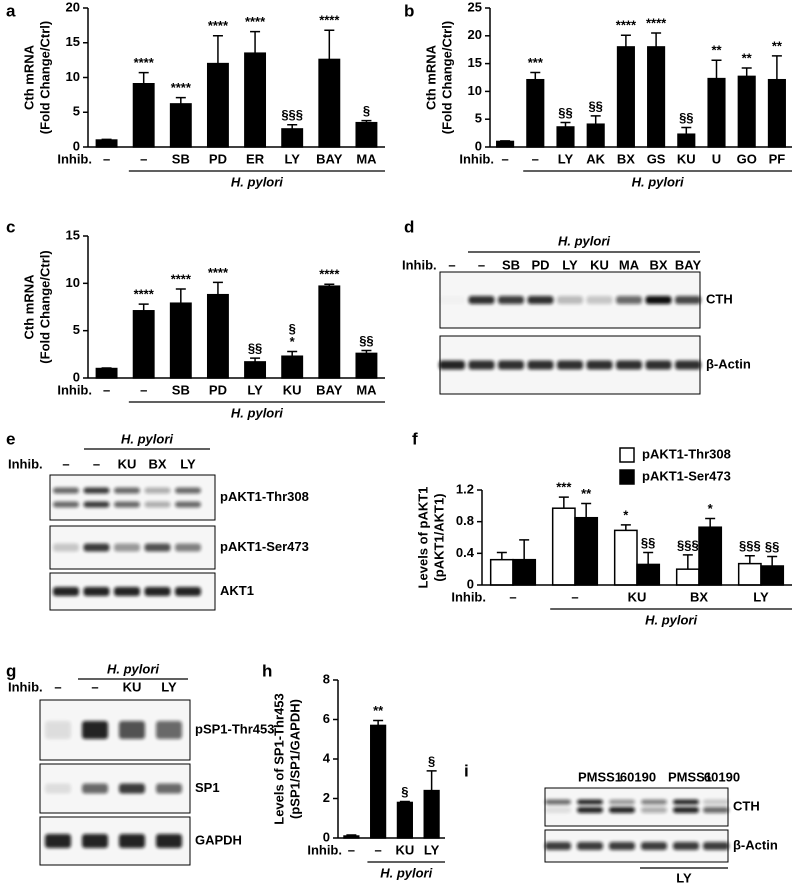 The width and height of the screenshot is (800, 890). What do you see at coordinates (73, 41) in the screenshot?
I see `y-tick-label: 15` at bounding box center [73, 41].